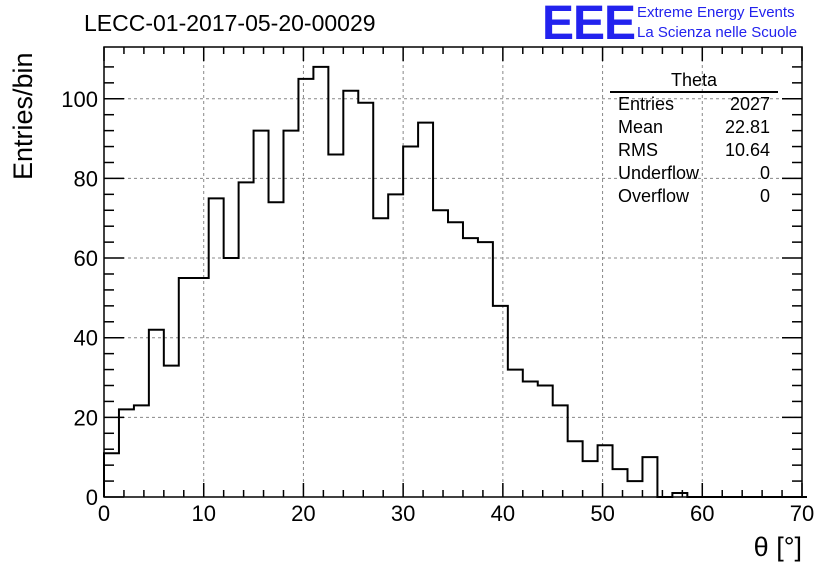 Image resolution: width=836 pixels, height=572 pixels. What do you see at coordinates (86, 258) in the screenshot?
I see `y-tick-label: 60` at bounding box center [86, 258].